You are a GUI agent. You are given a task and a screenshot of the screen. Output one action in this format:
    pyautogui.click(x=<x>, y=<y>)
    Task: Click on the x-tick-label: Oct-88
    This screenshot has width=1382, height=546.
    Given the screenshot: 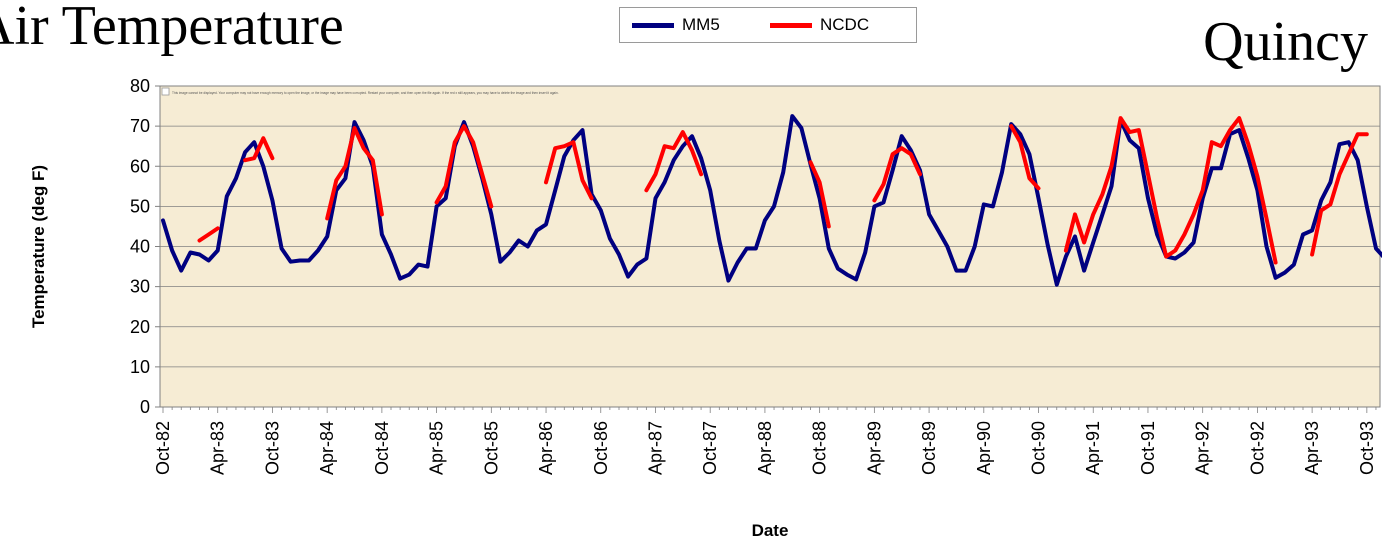 What is the action you would take?
    pyautogui.click(x=820, y=448)
    